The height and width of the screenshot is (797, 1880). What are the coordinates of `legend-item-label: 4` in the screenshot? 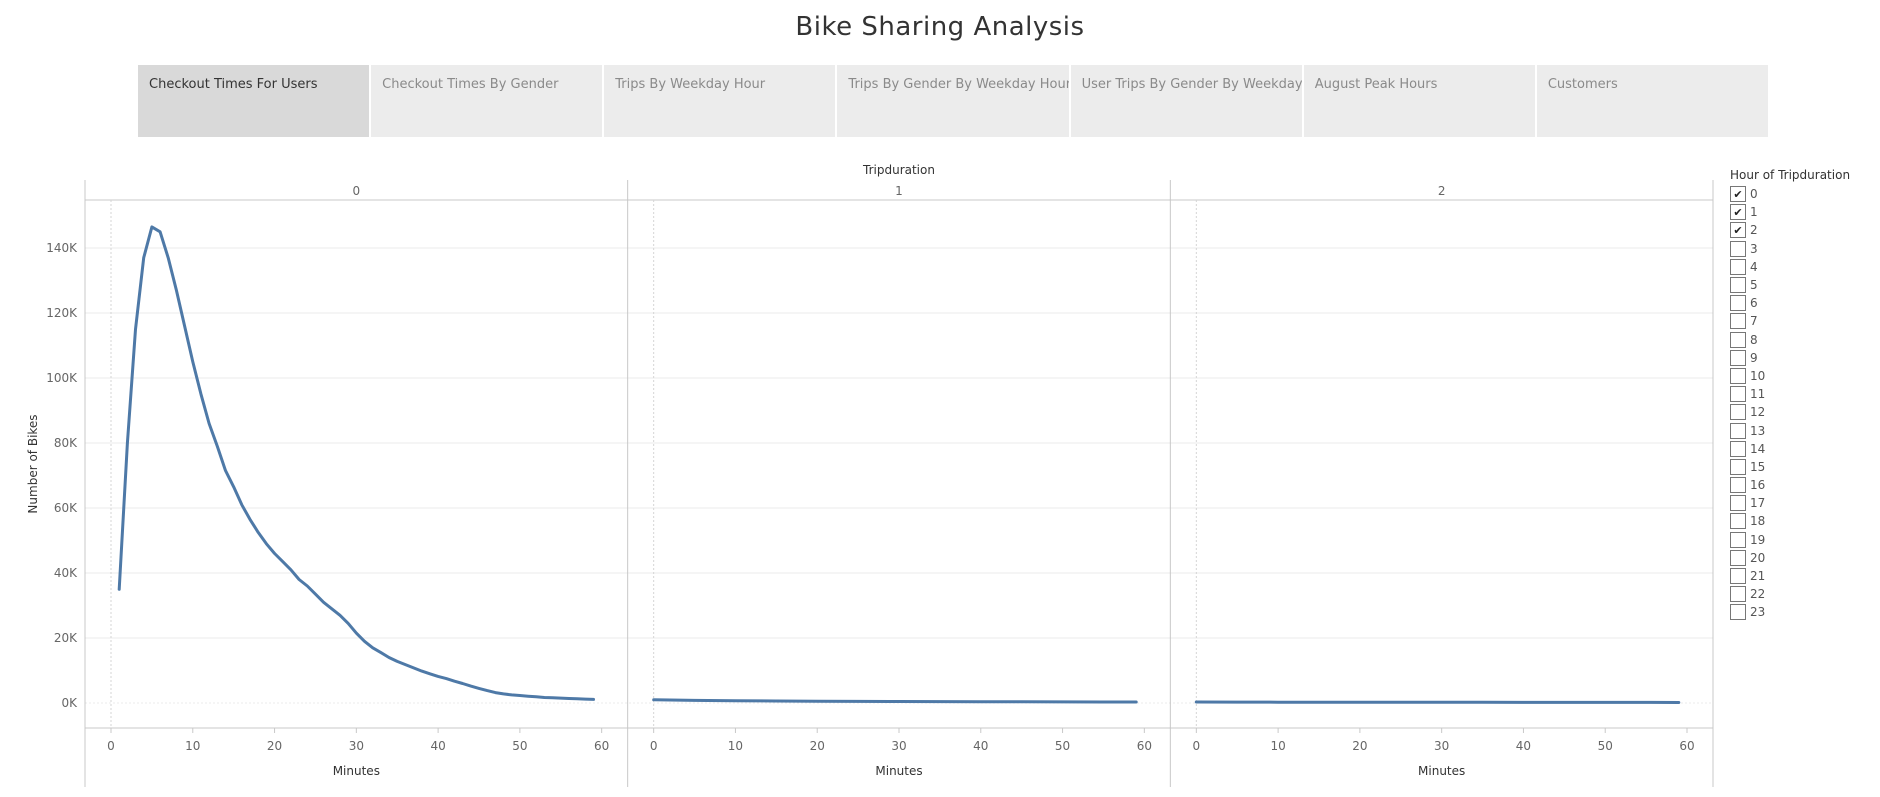 It's located at (1754, 266).